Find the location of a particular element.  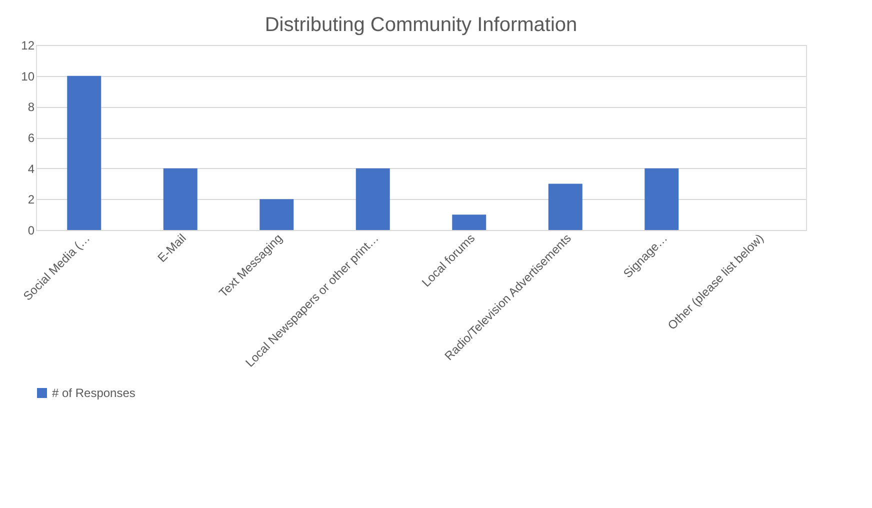

chart-title: Distributing Community Information is located at coordinates (421, 25).